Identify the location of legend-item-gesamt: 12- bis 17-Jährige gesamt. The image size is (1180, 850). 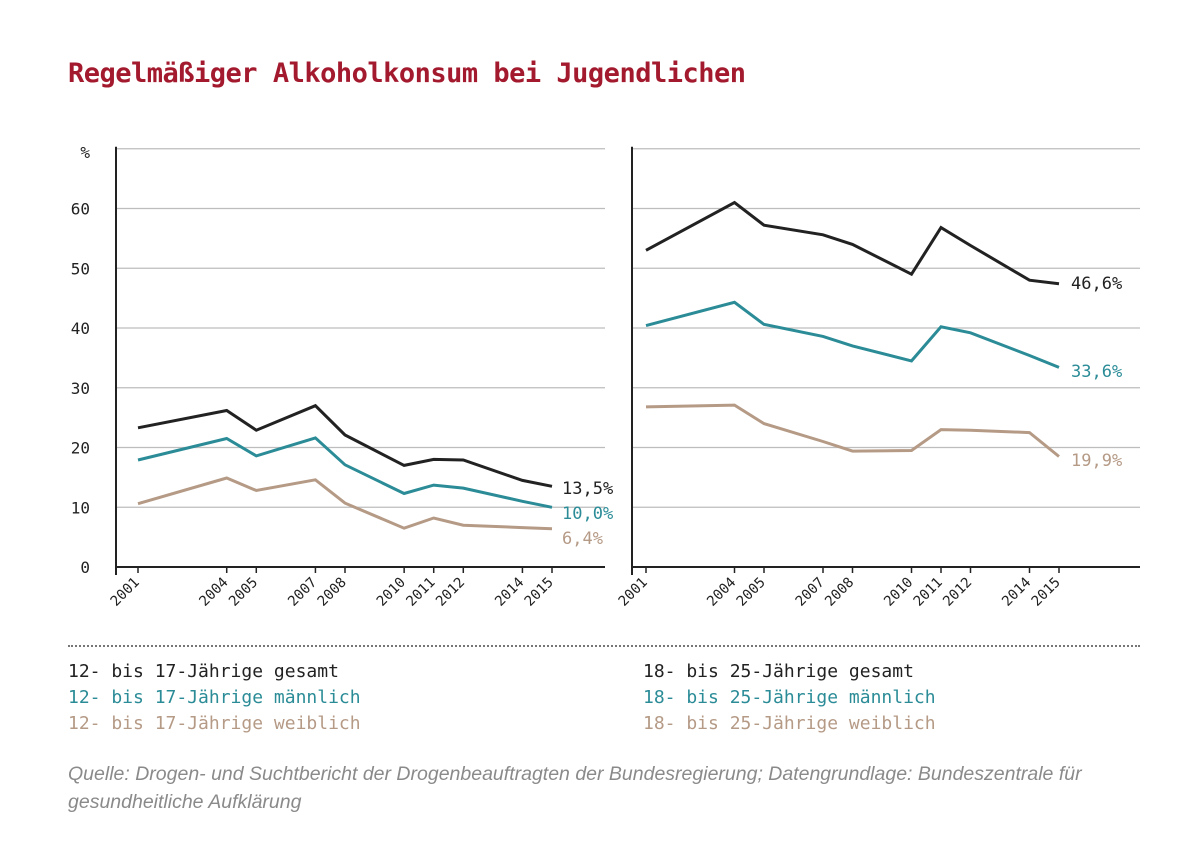
(203, 671).